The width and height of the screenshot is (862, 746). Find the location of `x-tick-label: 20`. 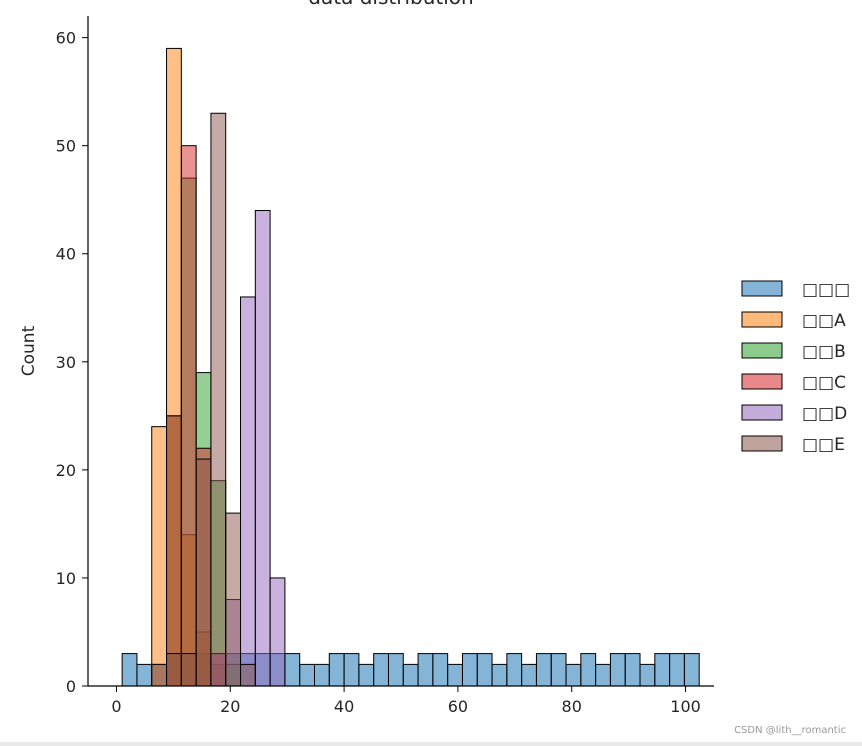

x-tick-label: 20 is located at coordinates (230, 706).